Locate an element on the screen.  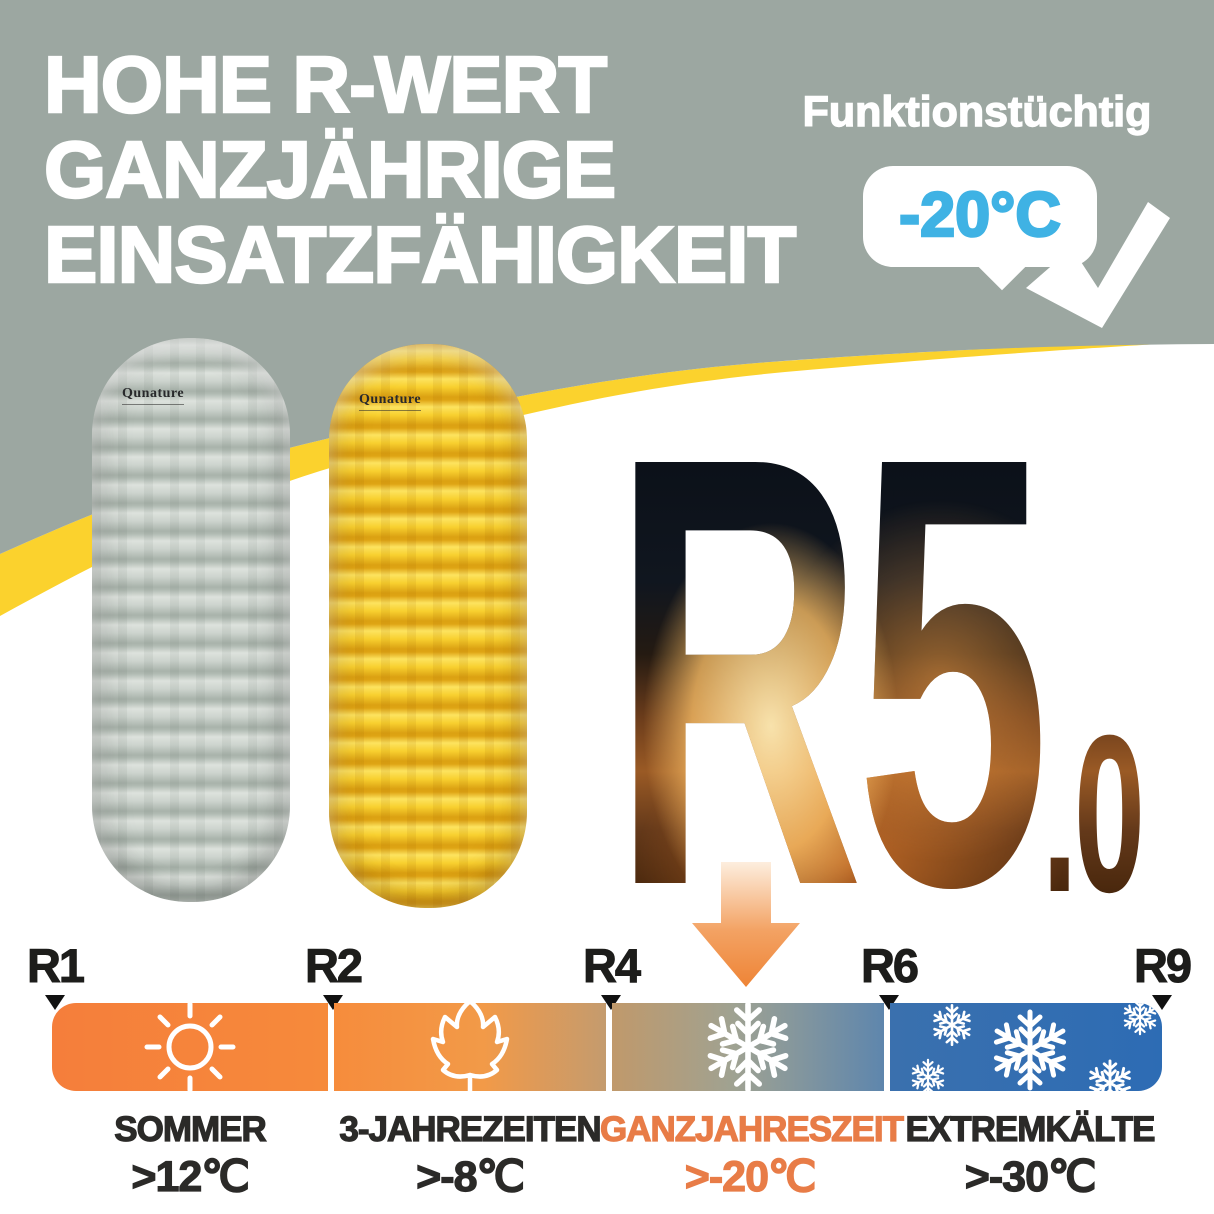
marker-label: R1 is located at coordinates (55, 965).